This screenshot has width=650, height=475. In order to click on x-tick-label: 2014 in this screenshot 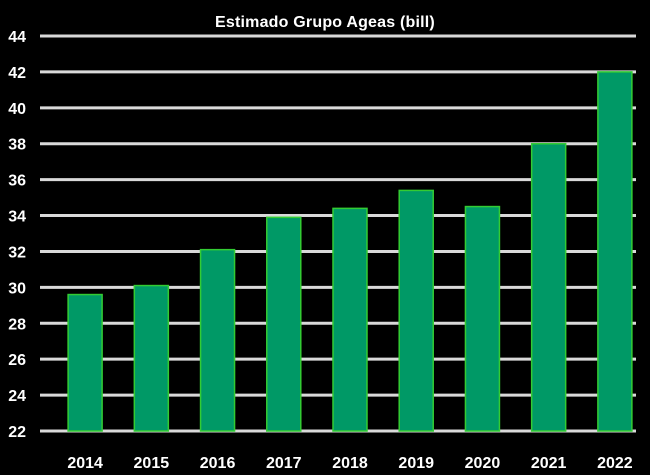, I will do `click(85, 463)`.